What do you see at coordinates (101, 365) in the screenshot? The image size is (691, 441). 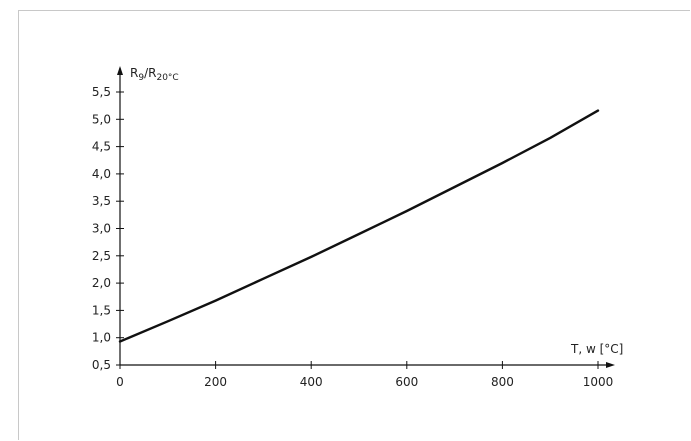 I see `y-tick-label: 0,5` at bounding box center [101, 365].